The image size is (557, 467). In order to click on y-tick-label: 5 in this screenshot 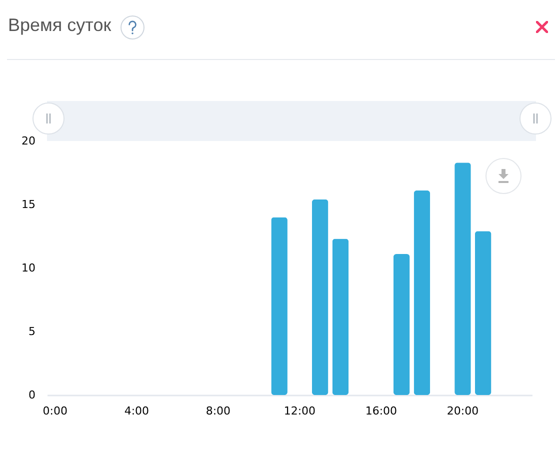, I will do `click(32, 331)`.